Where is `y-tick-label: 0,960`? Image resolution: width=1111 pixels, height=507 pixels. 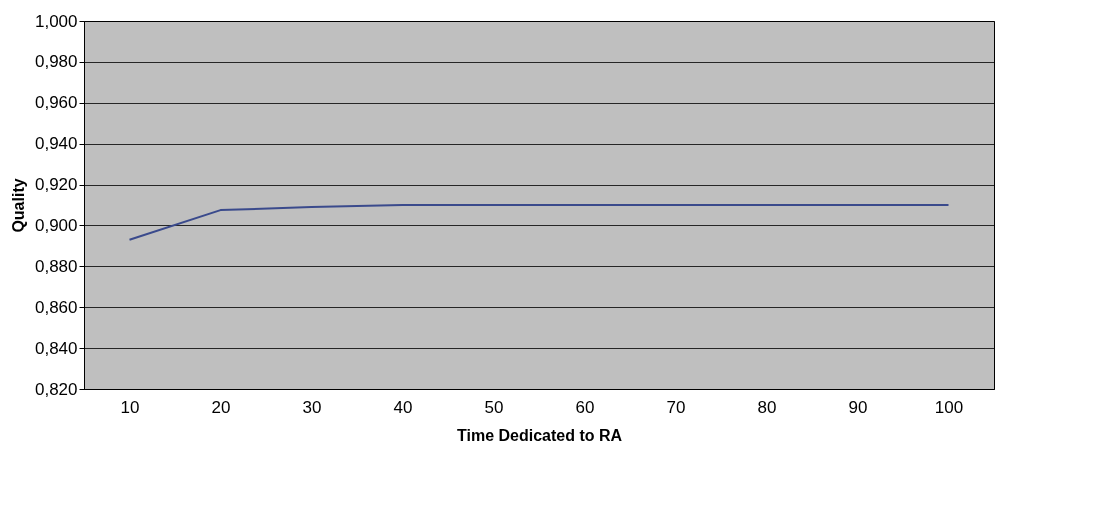 y-tick-label: 0,960 is located at coordinates (56, 103).